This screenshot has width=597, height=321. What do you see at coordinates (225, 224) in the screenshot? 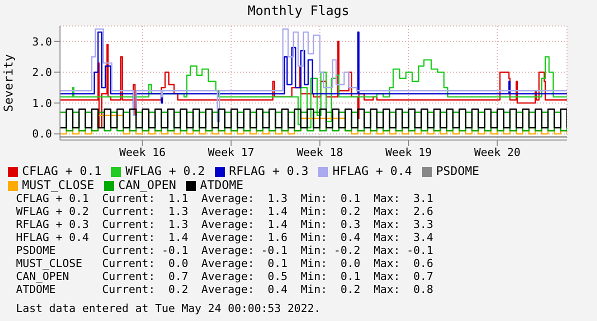
I see `text: RFLAG + 0.3 Current: 1.3 Average: 1.4 Min: 0.3 Max: 3.3` at bounding box center [225, 224].